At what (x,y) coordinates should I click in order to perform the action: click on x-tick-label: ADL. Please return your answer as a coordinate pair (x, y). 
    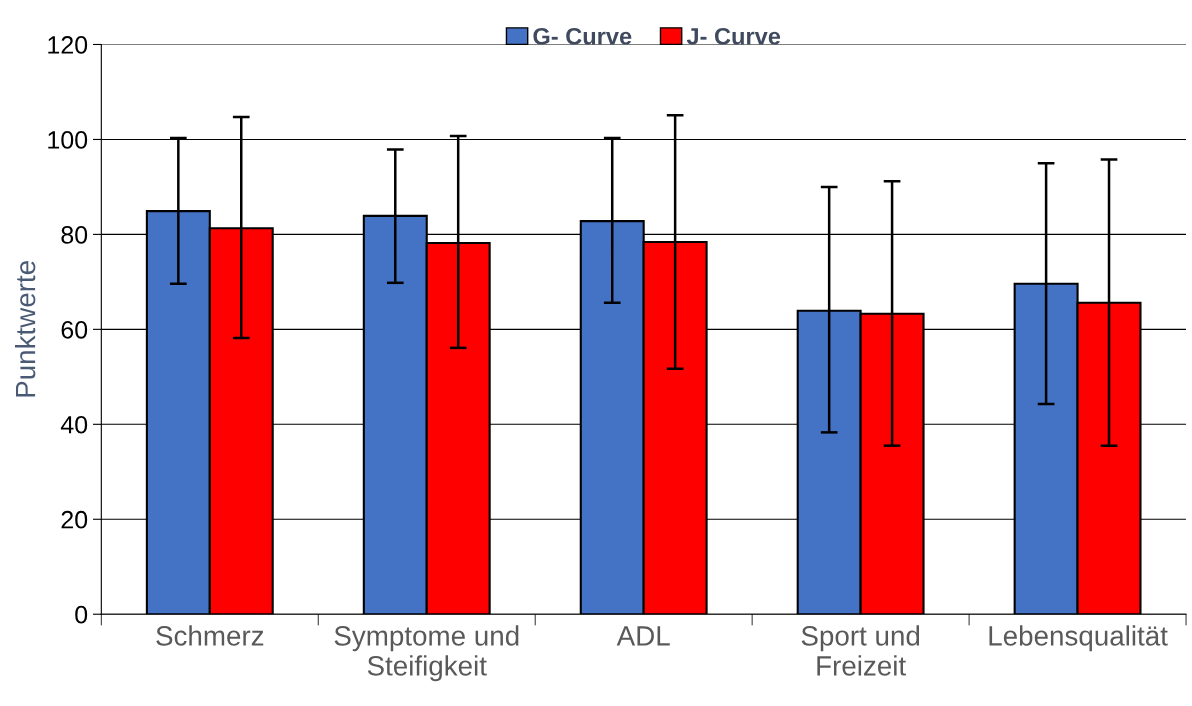
    Looking at the image, I should click on (643, 636).